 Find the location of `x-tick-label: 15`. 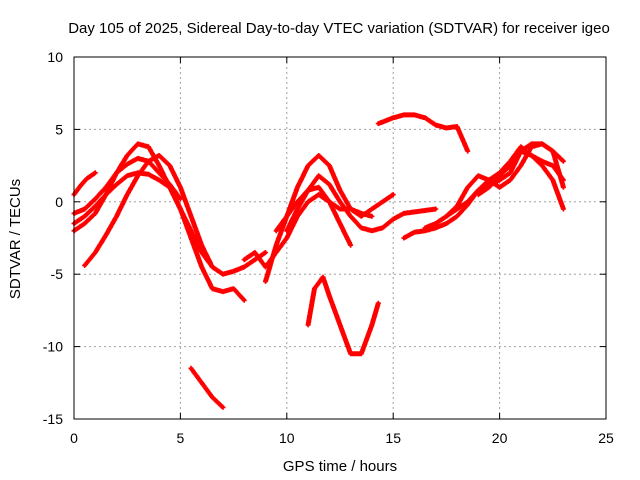

x-tick-label: 15 is located at coordinates (393, 438).